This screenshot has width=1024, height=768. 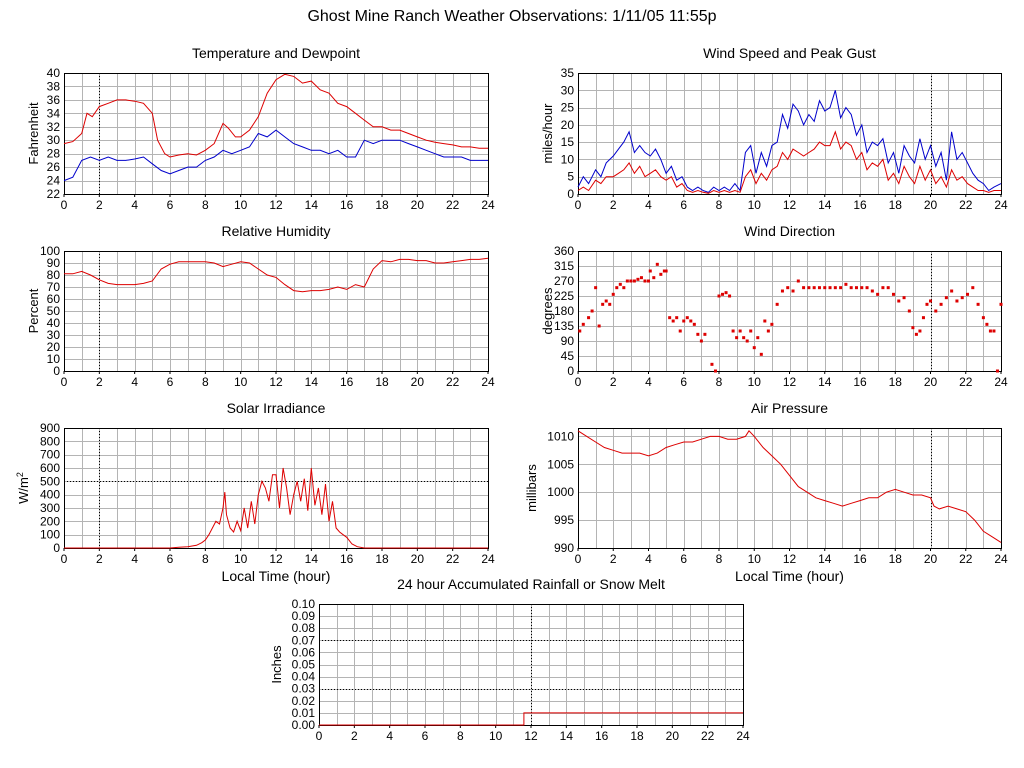 What do you see at coordinates (564, 548) in the screenshot?
I see `y-tick-label: 990` at bounding box center [564, 548].